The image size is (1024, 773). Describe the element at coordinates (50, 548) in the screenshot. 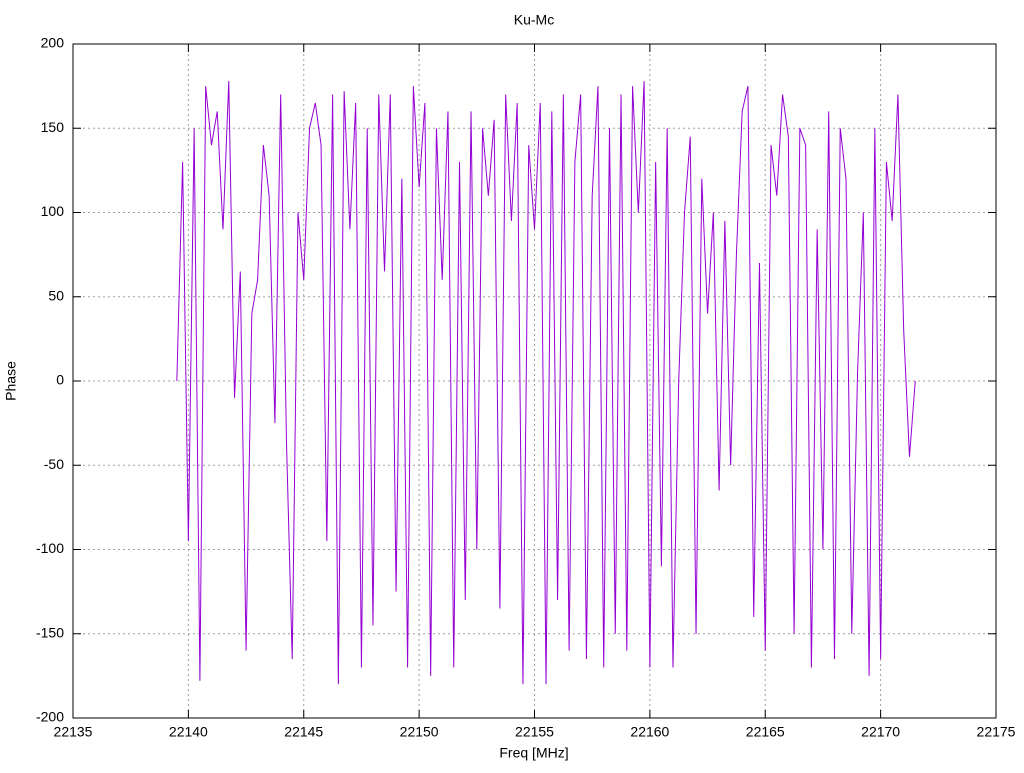

I see `y-tick-label: -100` at that location.